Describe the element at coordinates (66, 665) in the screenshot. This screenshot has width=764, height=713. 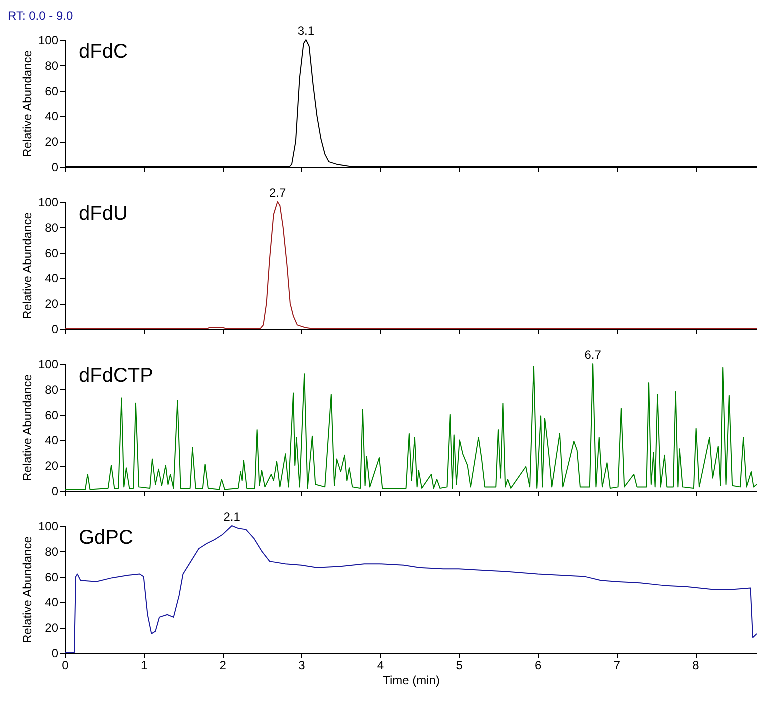
I see `x-tick-label: 0` at that location.